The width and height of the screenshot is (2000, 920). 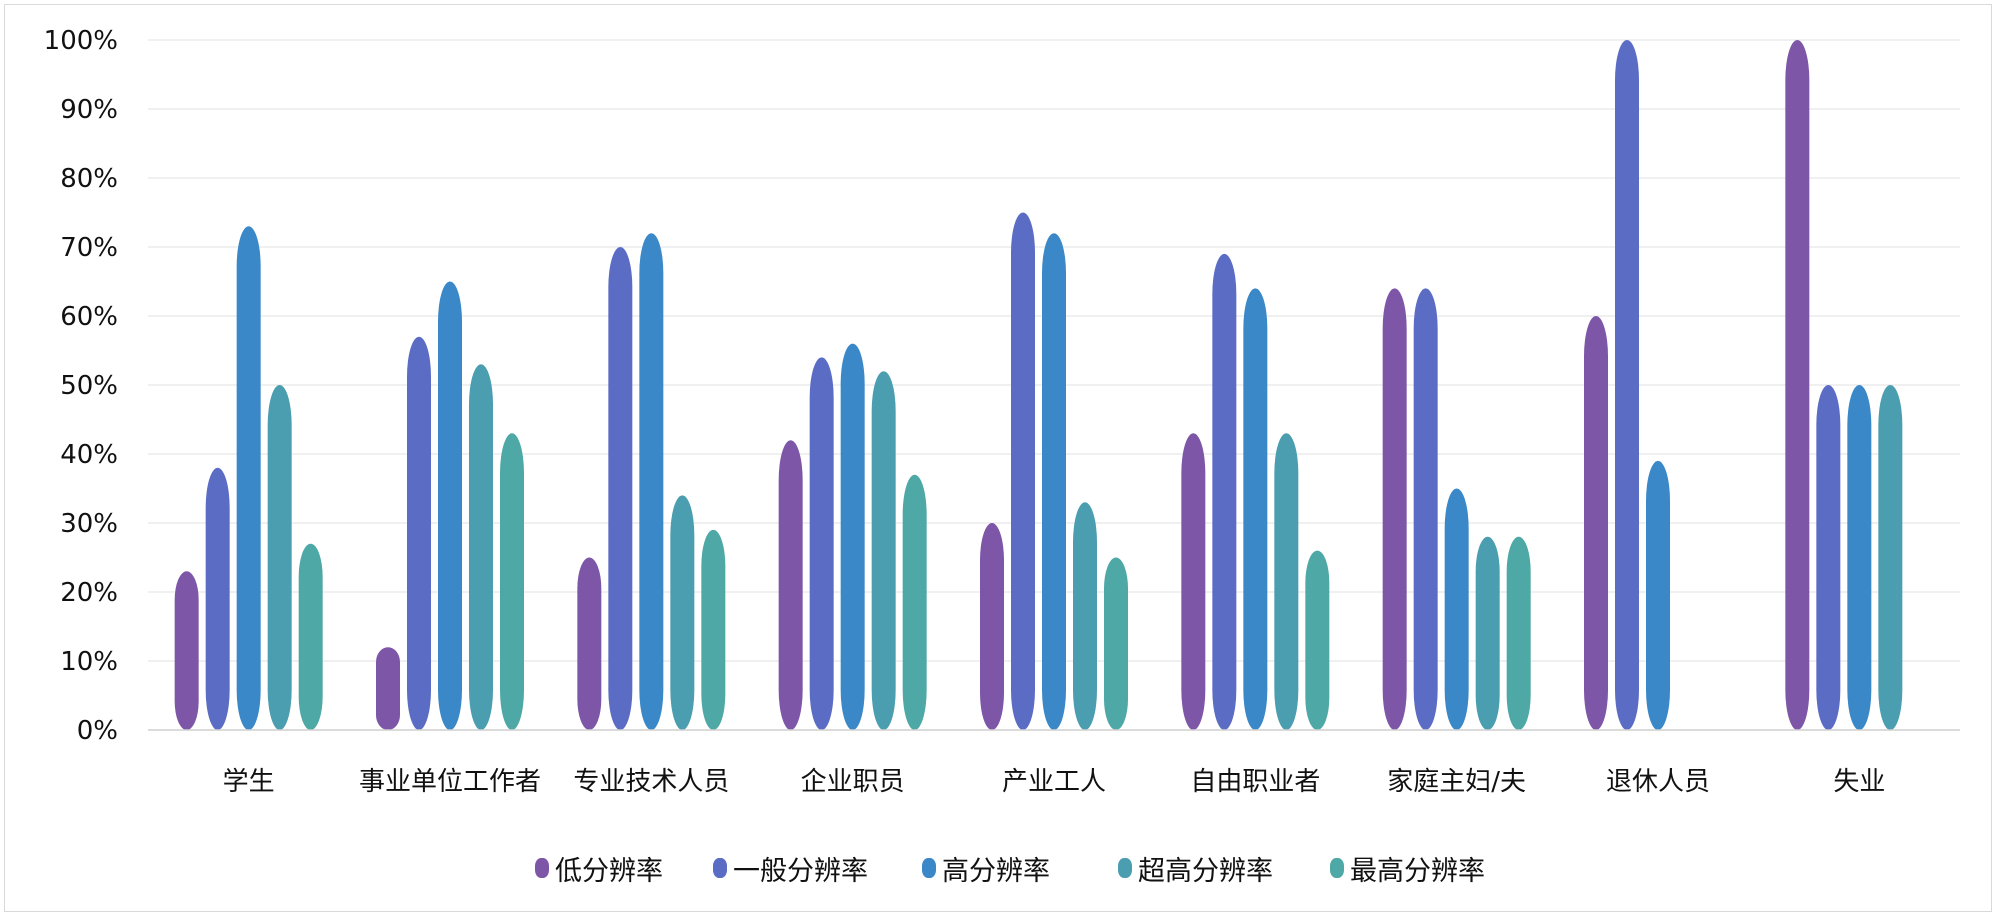 I want to click on legend-label: 最高分辨率, so click(x=1417, y=871).